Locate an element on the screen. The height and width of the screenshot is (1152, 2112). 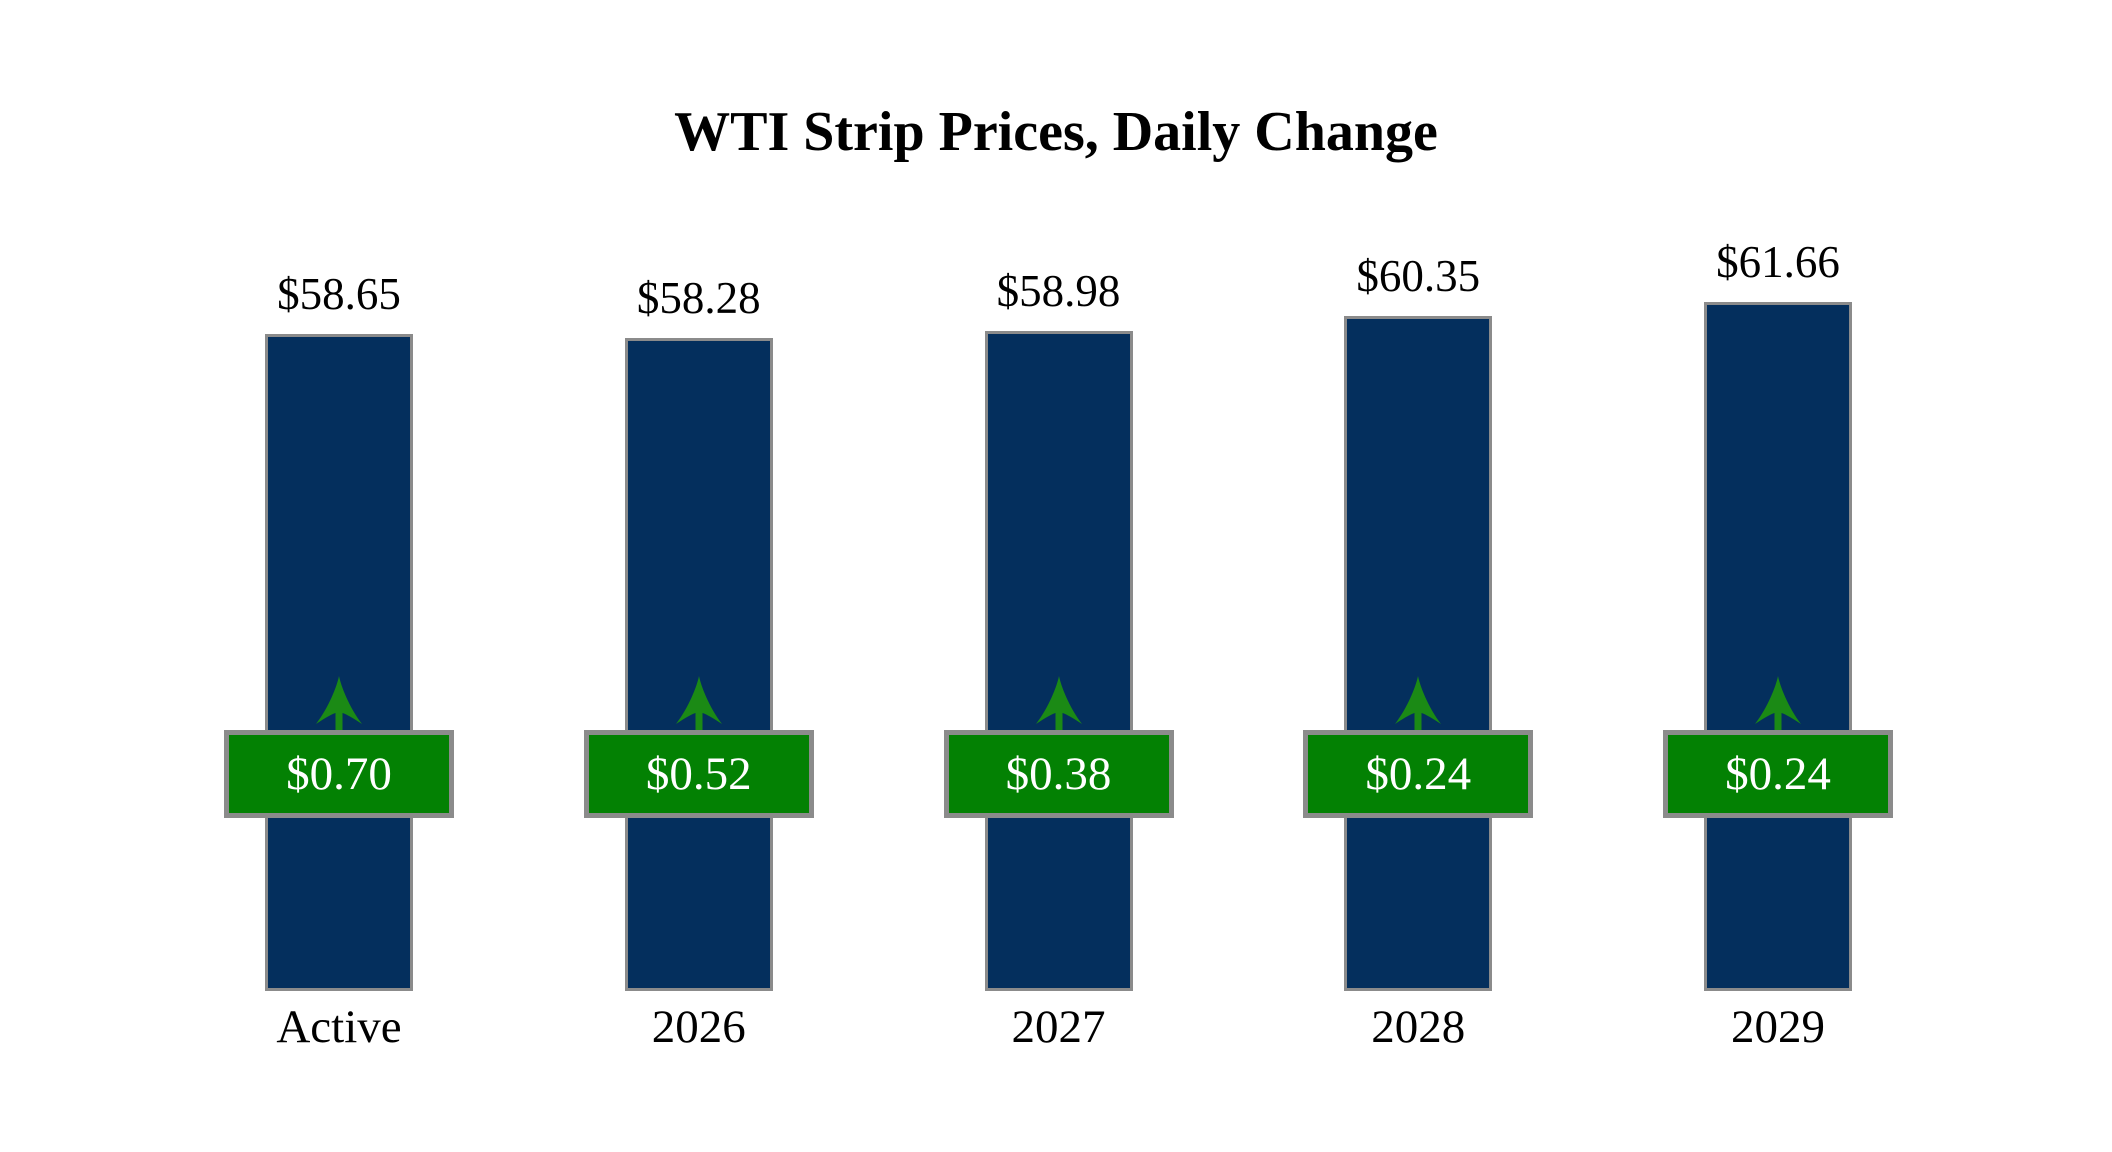
bar-active is located at coordinates (339, 662).